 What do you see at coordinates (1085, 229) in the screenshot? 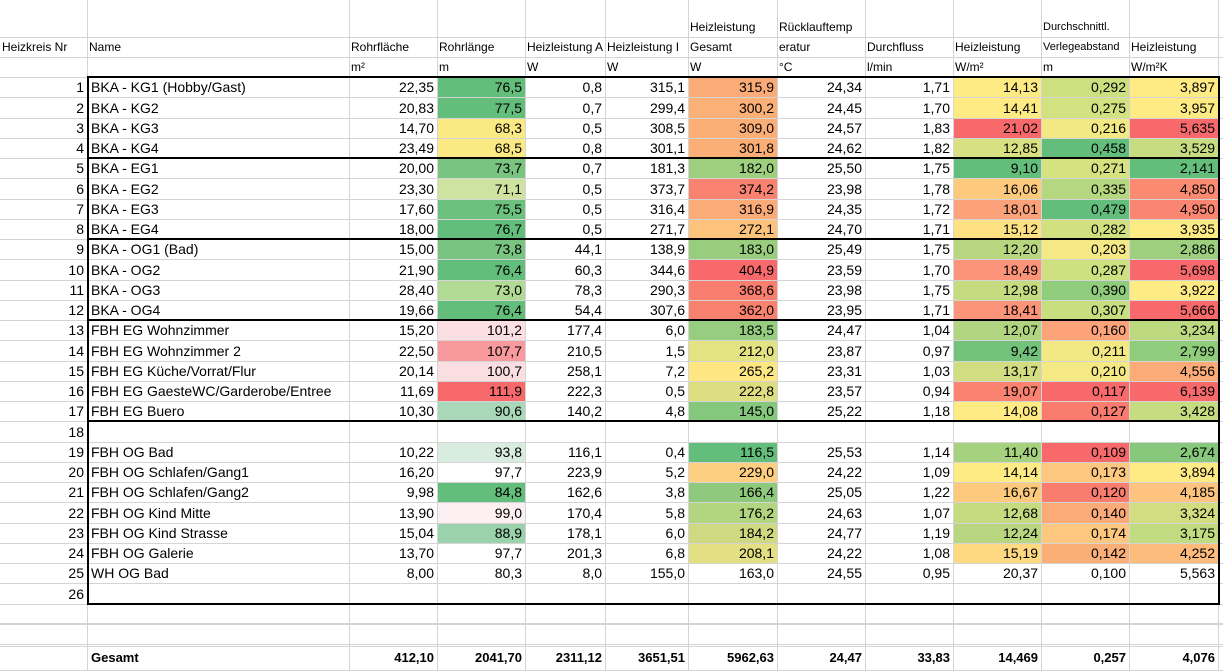
I see `cell-abstand: 0,282` at bounding box center [1085, 229].